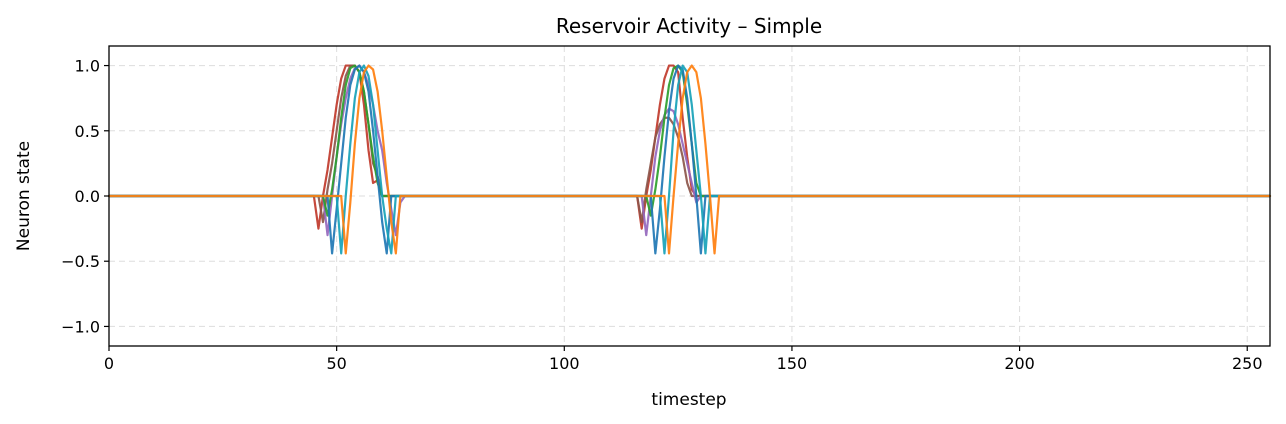 Image resolution: width=1286 pixels, height=424 pixels. I want to click on y-tick-label: −0.5, so click(80, 261).